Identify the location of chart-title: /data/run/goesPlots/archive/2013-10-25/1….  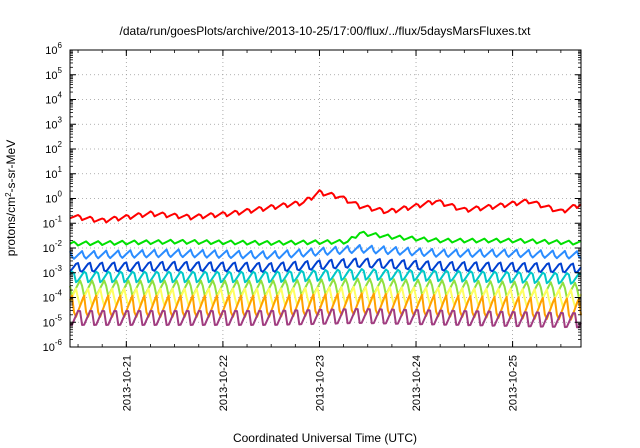
(326, 31).